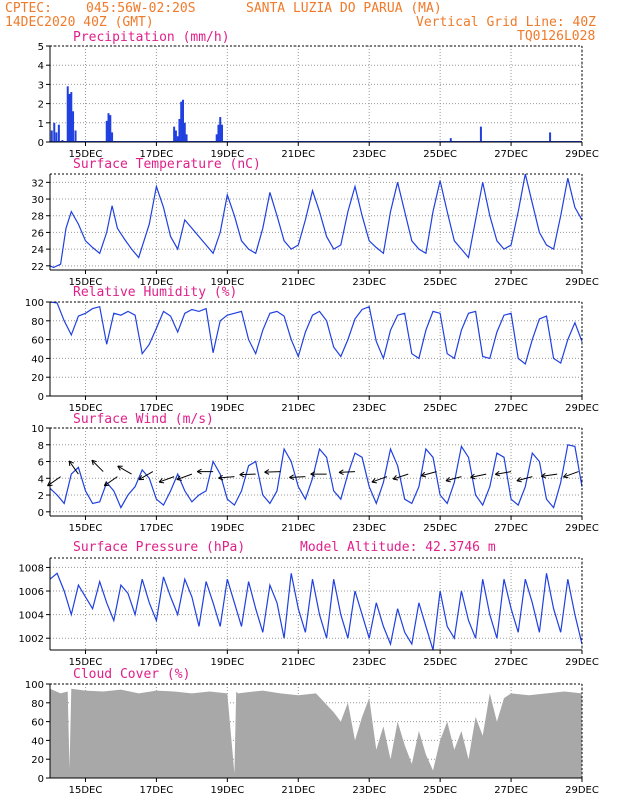 Image resolution: width=618 pixels, height=800 pixels. Describe the element at coordinates (37, 322) in the screenshot. I see `ytick-label: 80` at that location.